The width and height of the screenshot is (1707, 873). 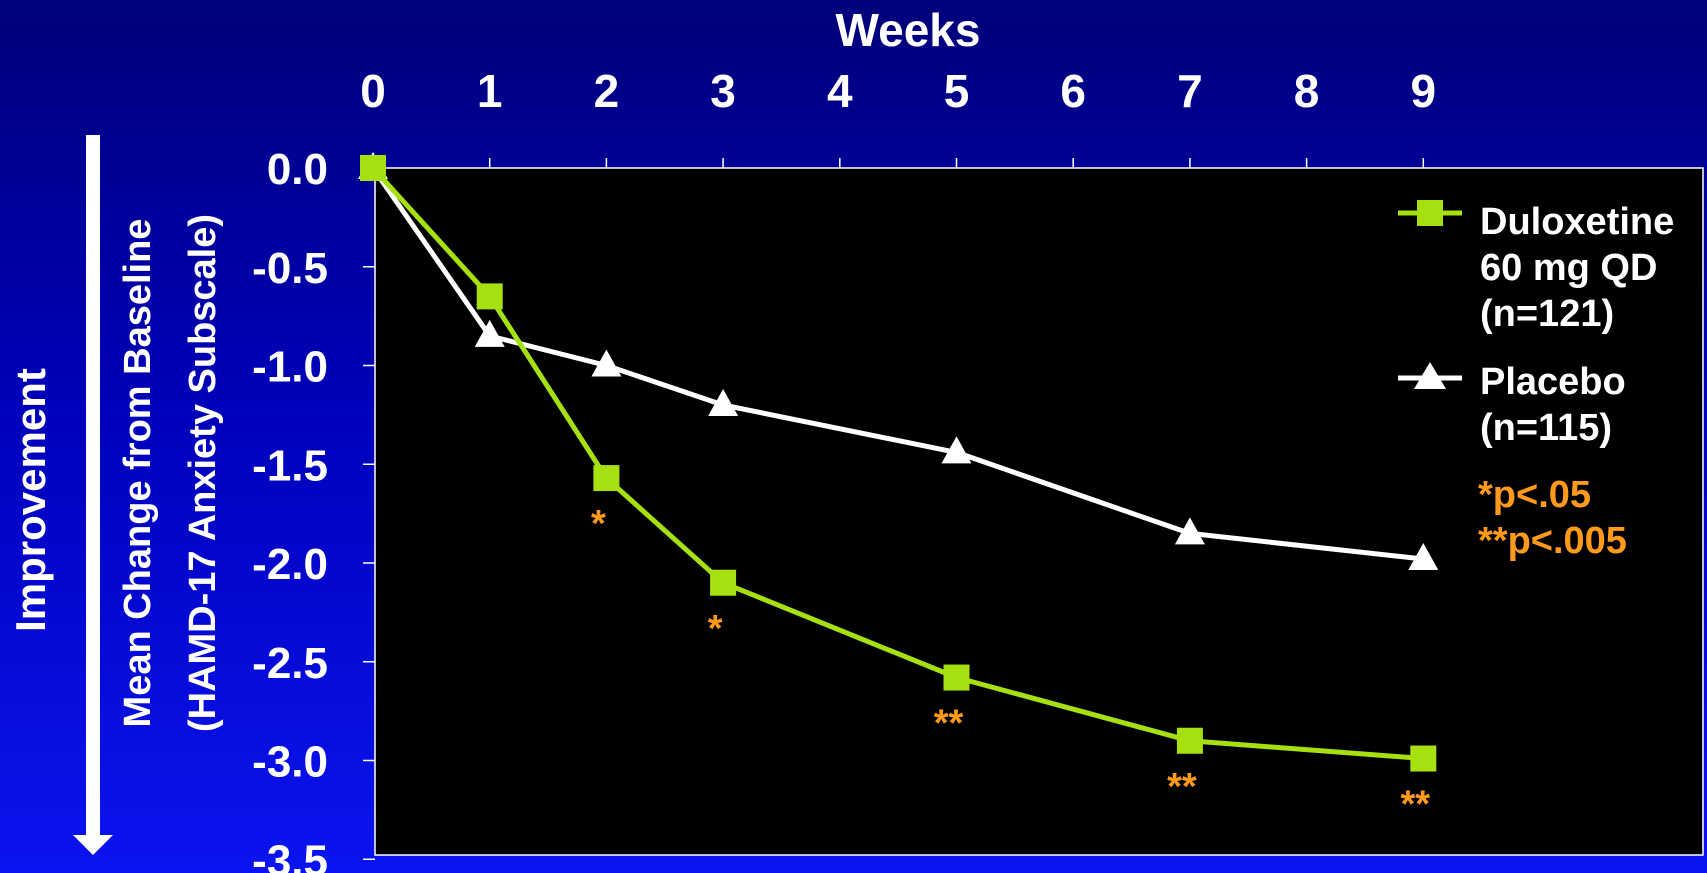 What do you see at coordinates (1542, 495) in the screenshot?
I see `significance-key-1-text: p<.05` at bounding box center [1542, 495].